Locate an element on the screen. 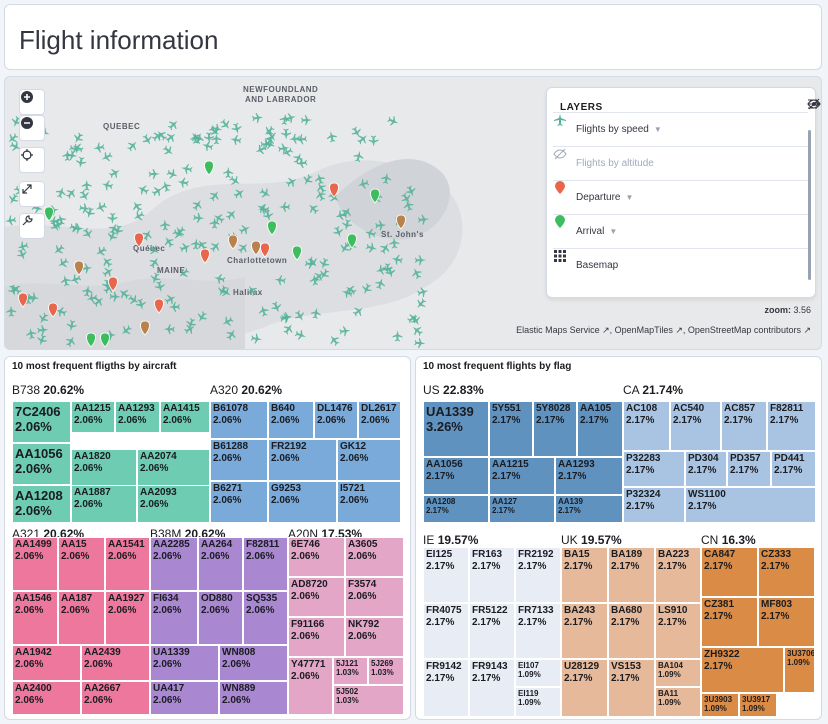 This screenshot has width=828, height=724. treemap-cell: FI634 2.06% is located at coordinates (174, 618).